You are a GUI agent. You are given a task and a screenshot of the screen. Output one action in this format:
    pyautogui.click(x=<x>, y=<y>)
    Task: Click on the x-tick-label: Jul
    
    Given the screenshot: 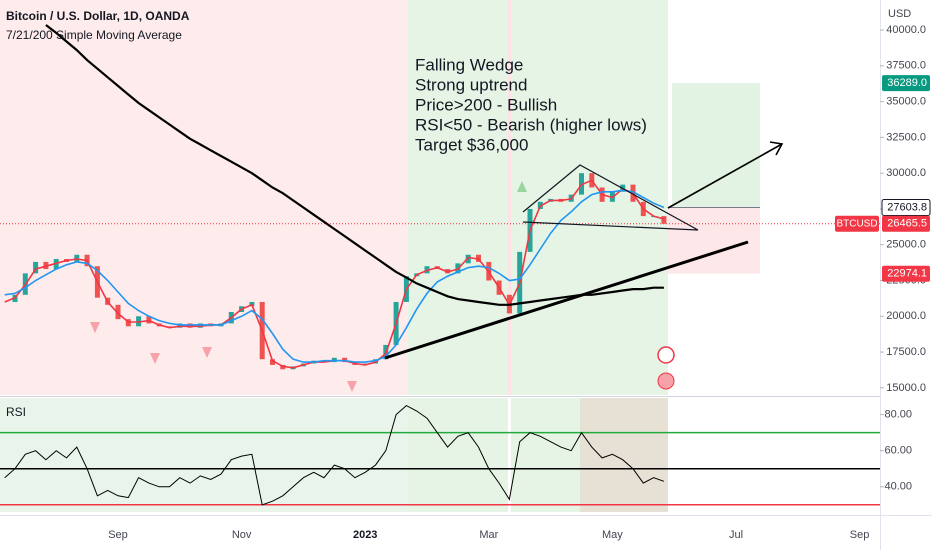 What is the action you would take?
    pyautogui.click(x=736, y=535)
    